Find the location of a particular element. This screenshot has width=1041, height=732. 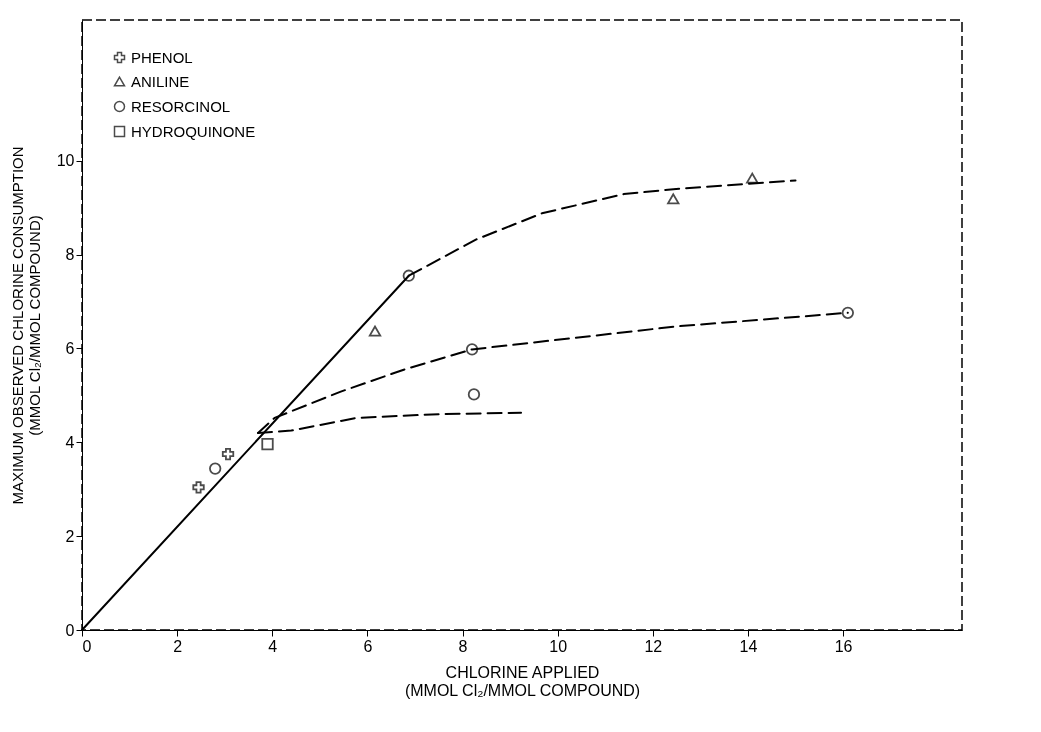

x-tick-label: 2 is located at coordinates (178, 646).